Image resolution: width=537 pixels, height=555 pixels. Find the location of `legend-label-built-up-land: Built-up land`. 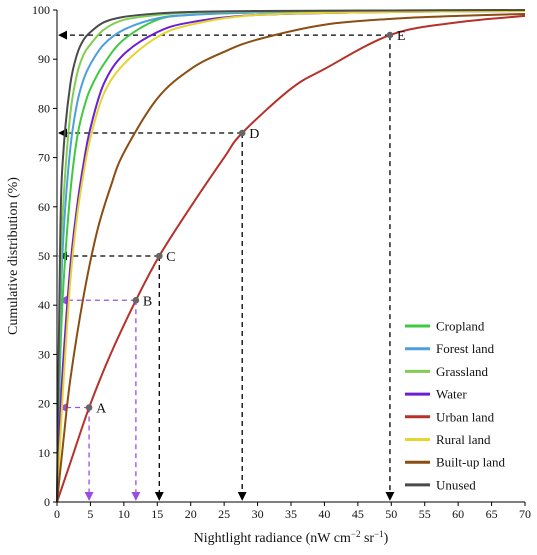

legend-label-built-up-land: Built-up land is located at coordinates (470, 462).